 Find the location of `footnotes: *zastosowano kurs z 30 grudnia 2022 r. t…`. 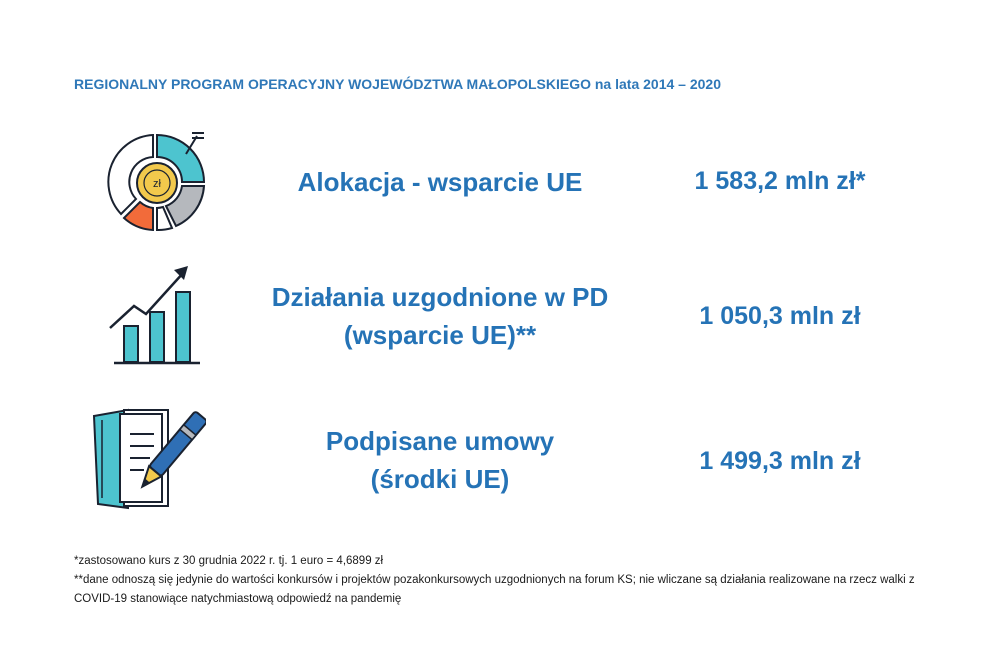

footnotes: *zastosowano kurs z 30 grudnia 2022 r. t… is located at coordinates (514, 580).